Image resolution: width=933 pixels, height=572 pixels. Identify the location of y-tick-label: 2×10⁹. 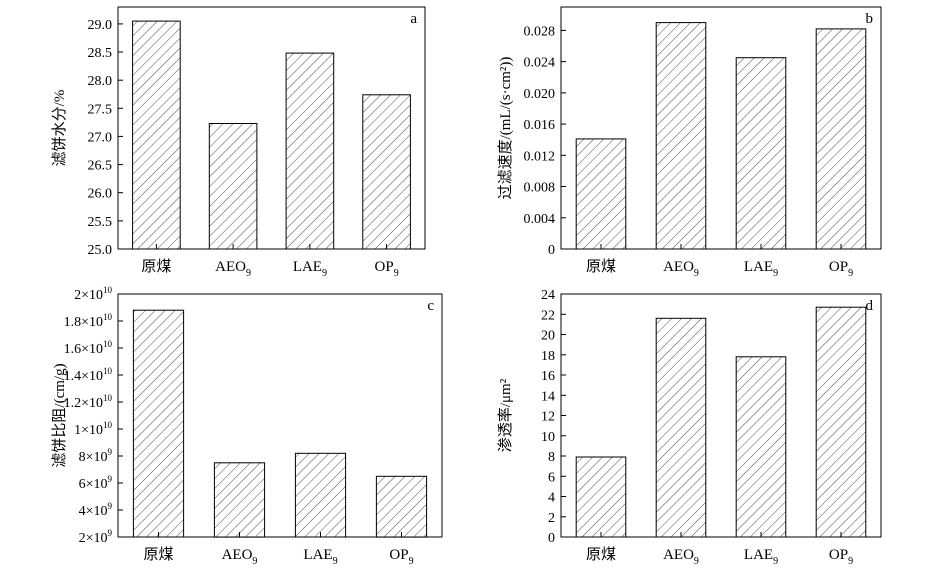
(96, 537).